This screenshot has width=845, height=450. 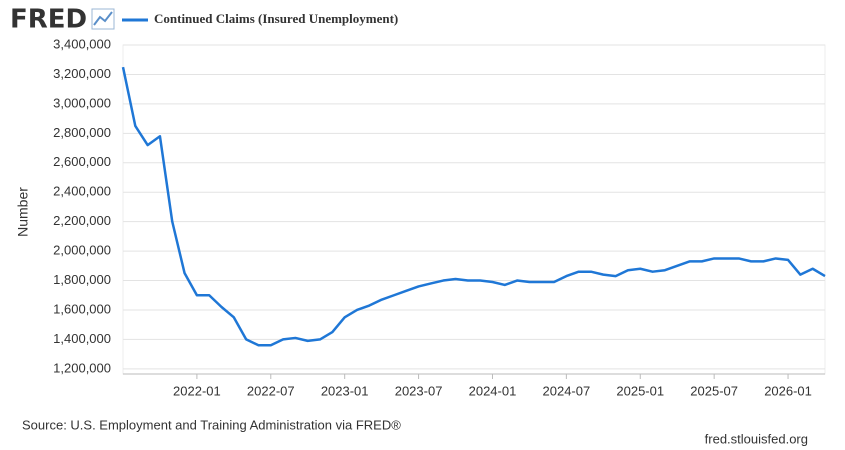 I want to click on y-tick-label: 1,800,000, so click(x=82, y=279).